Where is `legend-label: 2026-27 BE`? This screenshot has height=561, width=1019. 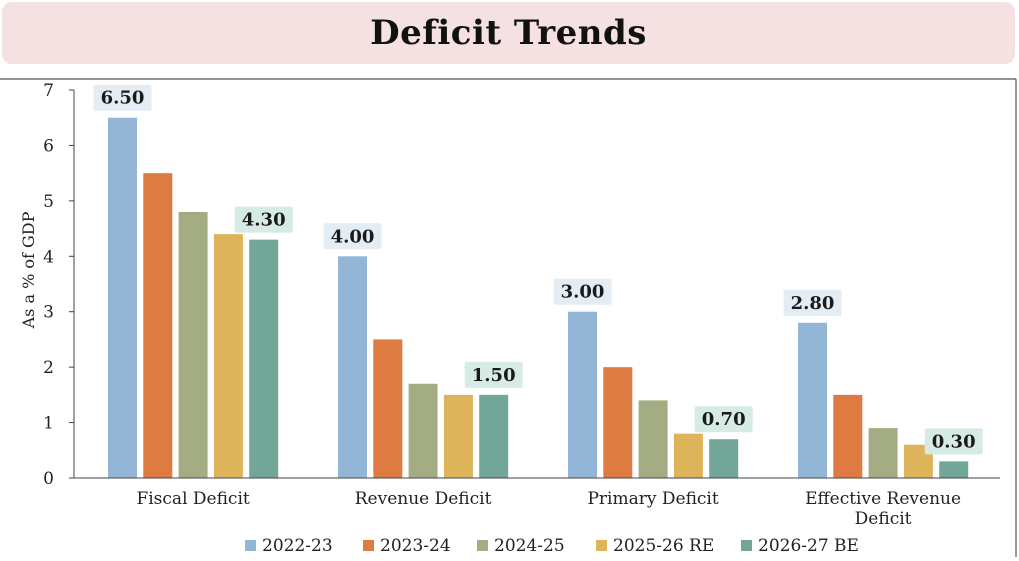
legend-label: 2026-27 BE is located at coordinates (808, 546).